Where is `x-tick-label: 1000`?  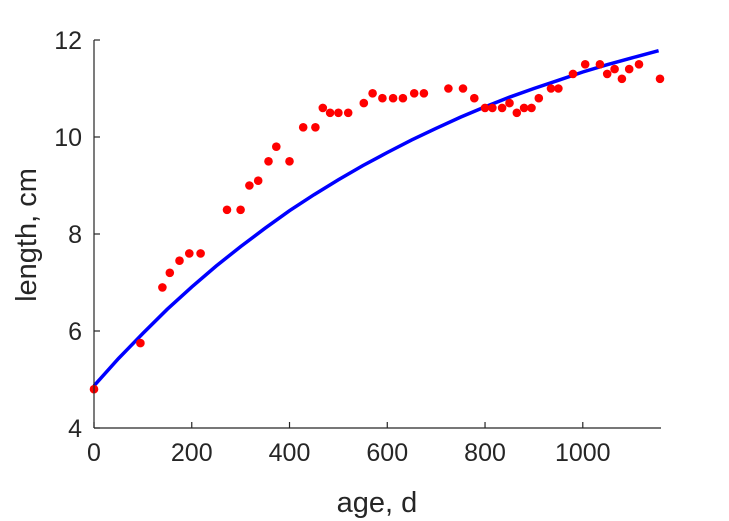
x-tick-label: 1000 is located at coordinates (583, 453).